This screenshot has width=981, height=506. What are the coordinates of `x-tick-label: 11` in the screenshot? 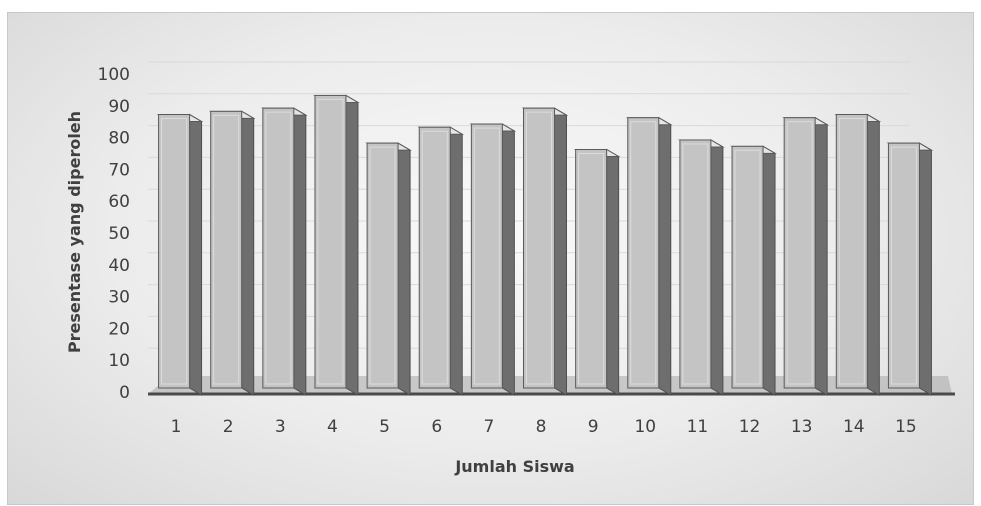 It's located at (698, 427).